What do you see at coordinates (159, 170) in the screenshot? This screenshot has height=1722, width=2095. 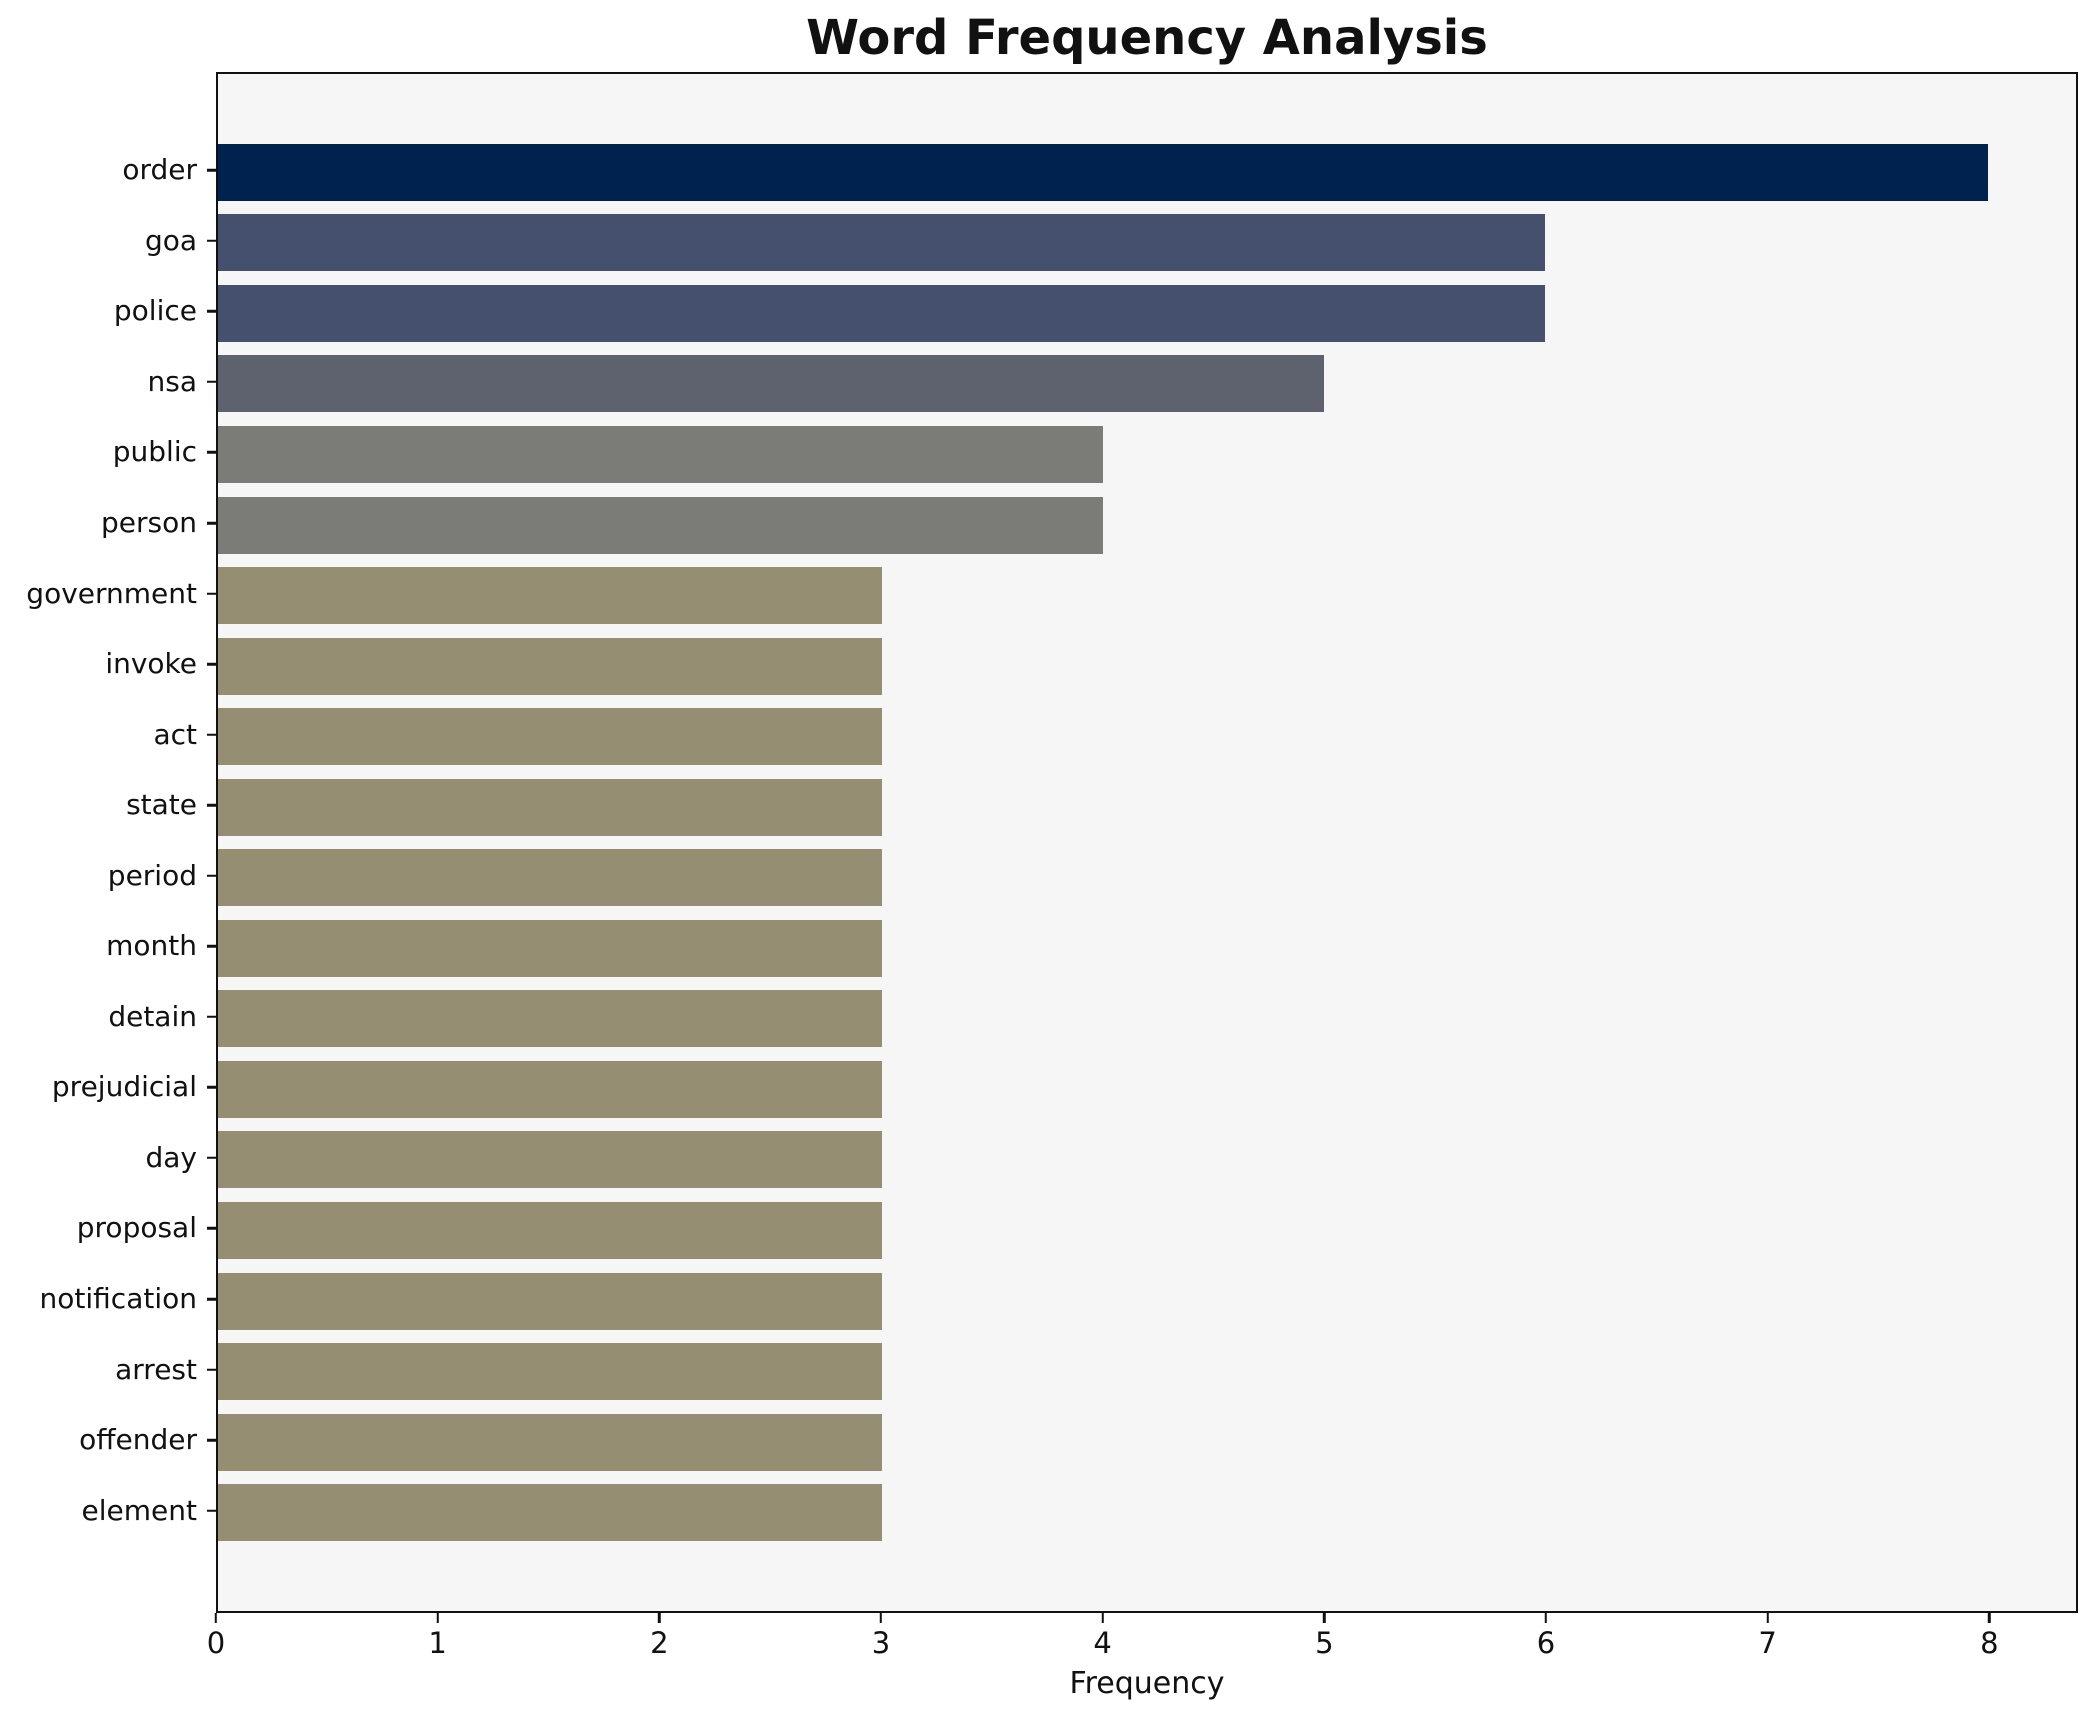 I see `y-tick-label: order` at bounding box center [159, 170].